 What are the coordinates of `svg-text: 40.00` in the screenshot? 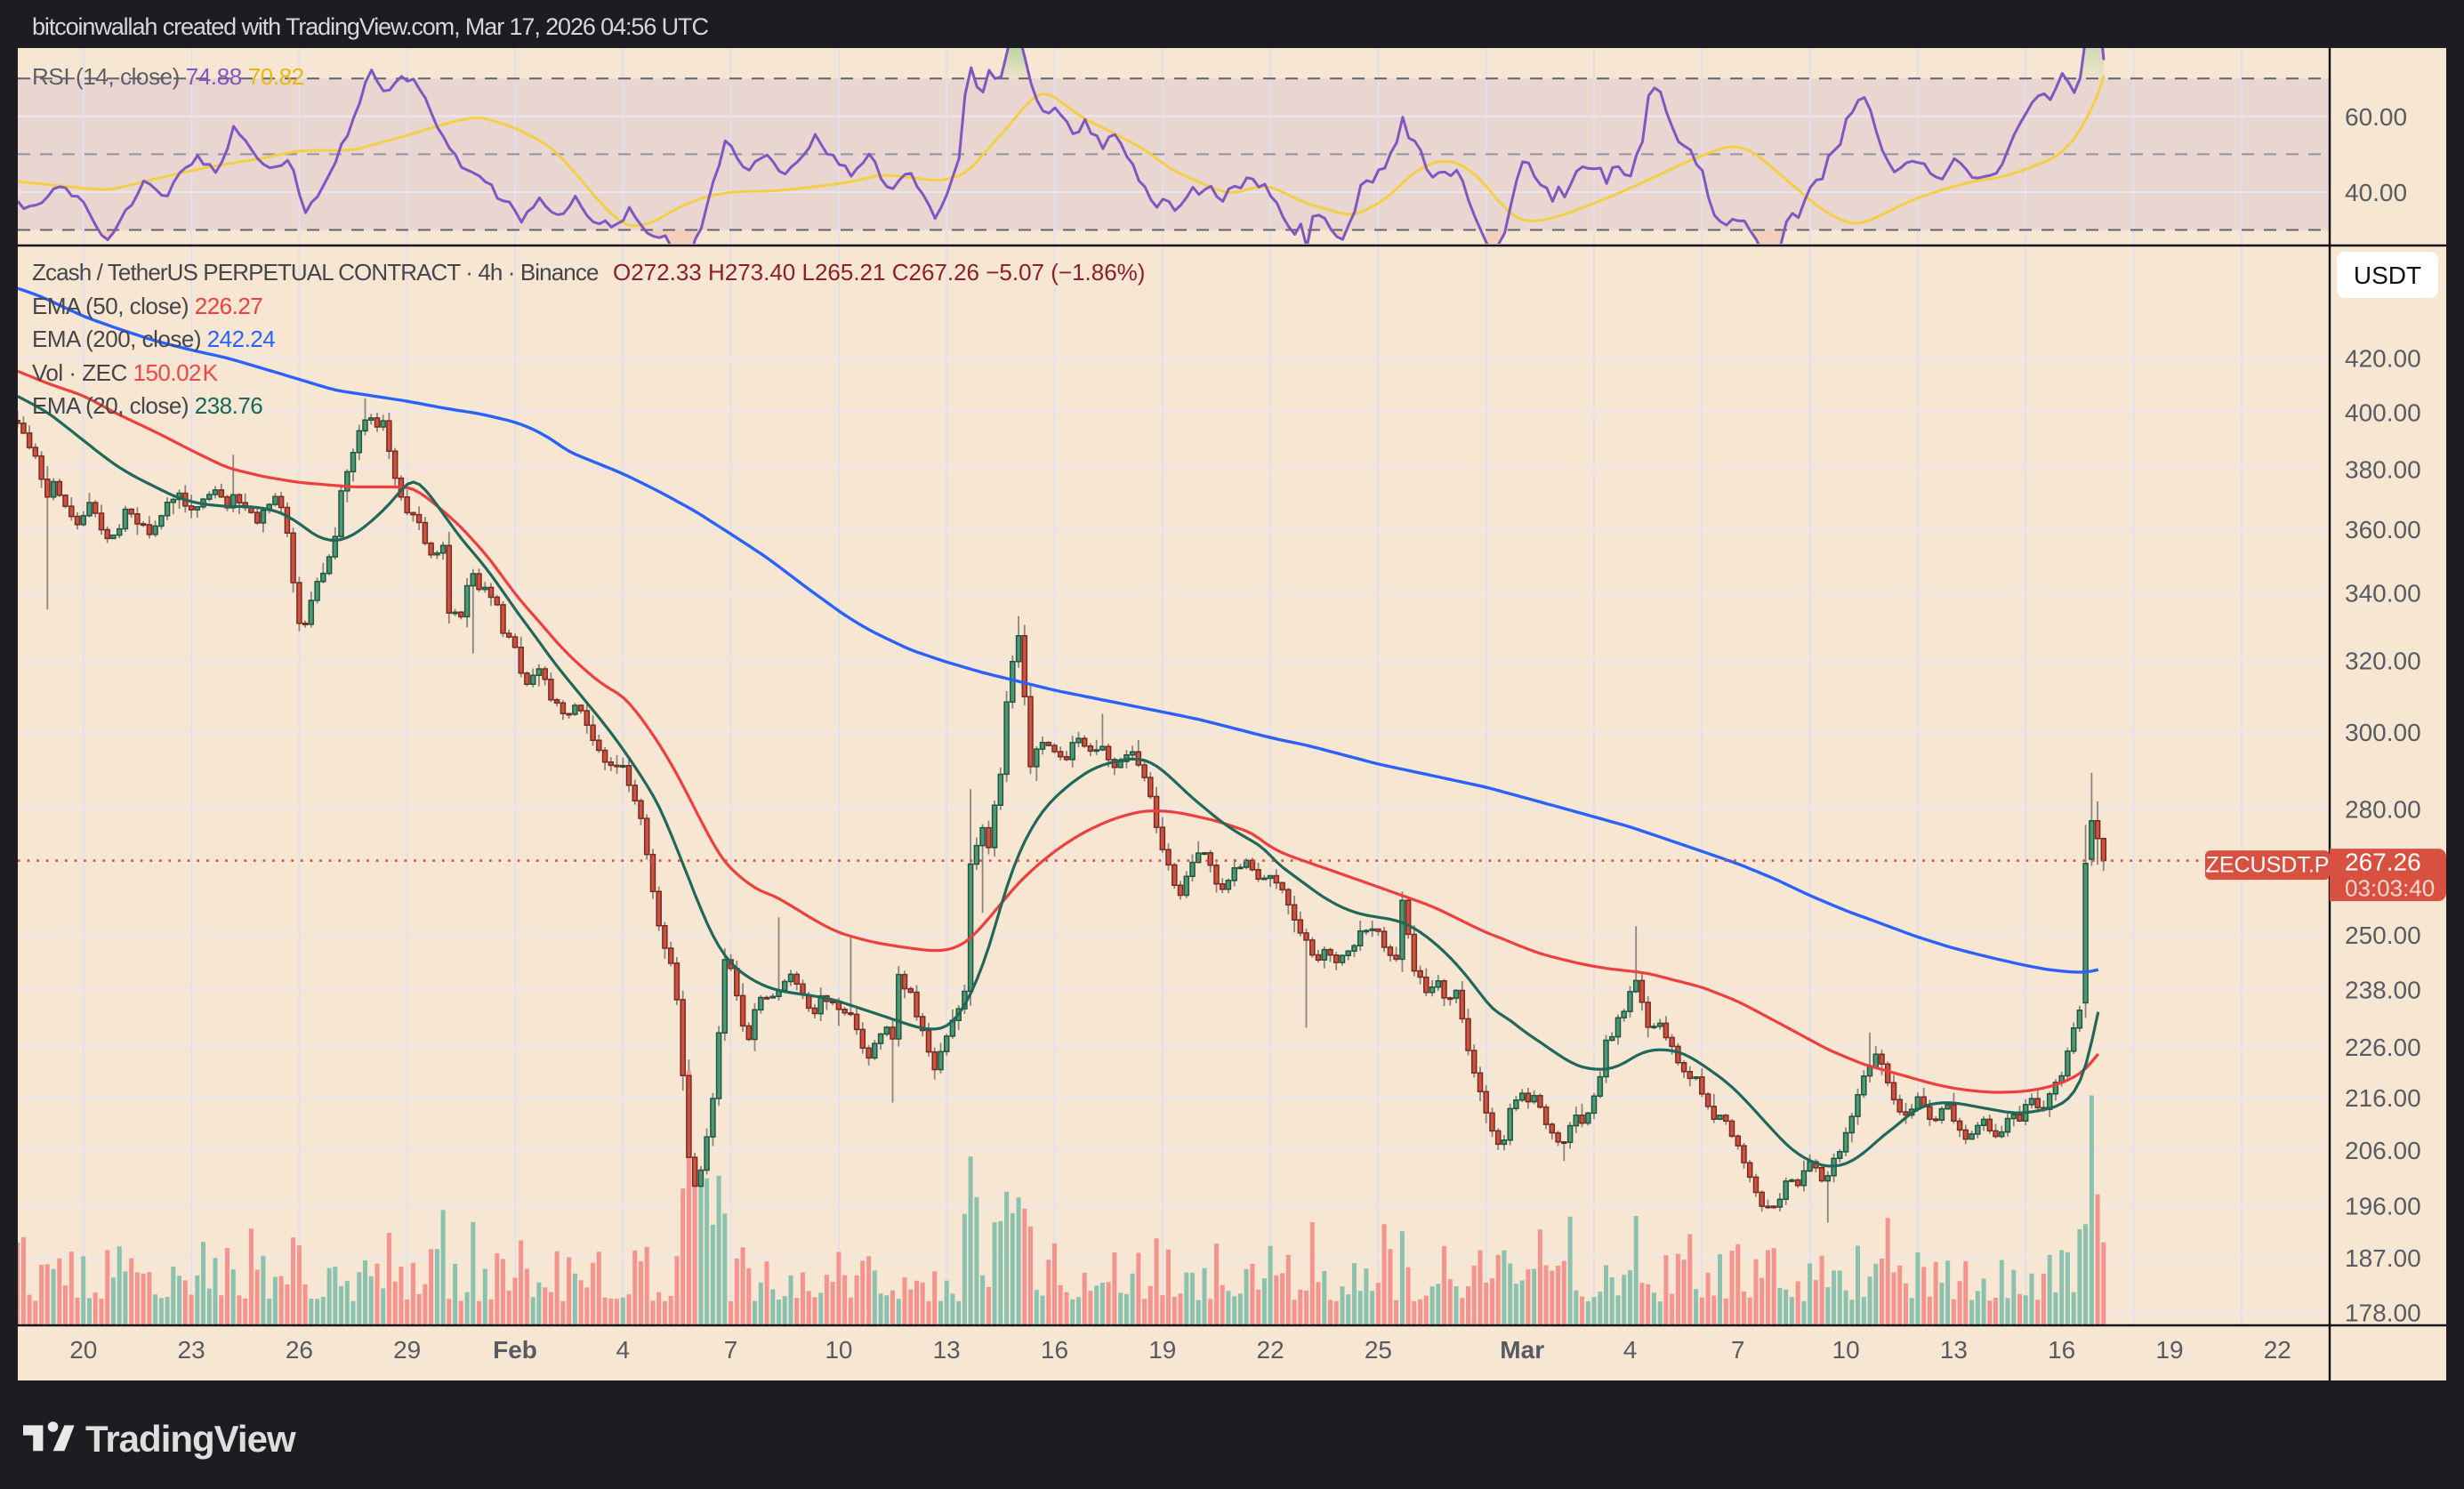 It's located at (2376, 192).